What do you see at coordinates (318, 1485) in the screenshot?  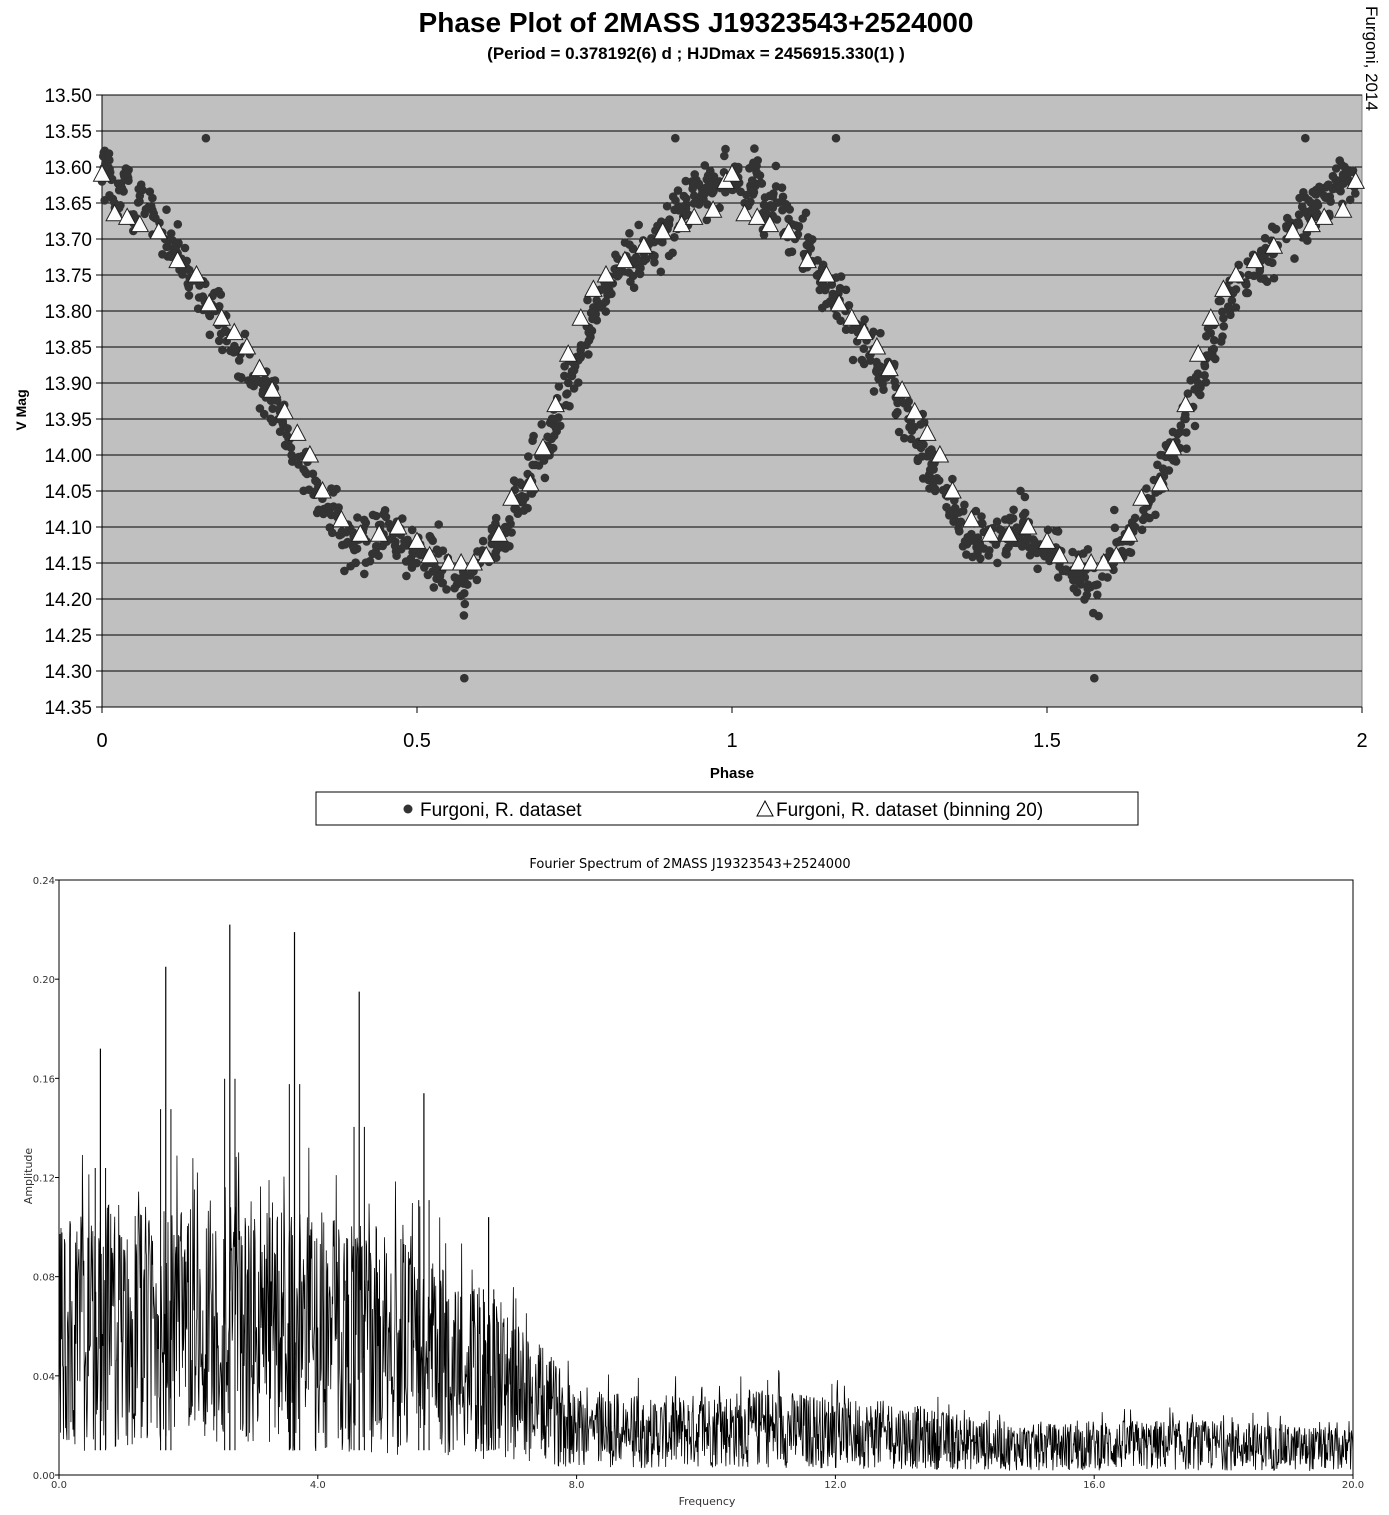 I see `fourier-x-tick-label: 4.0` at bounding box center [318, 1485].